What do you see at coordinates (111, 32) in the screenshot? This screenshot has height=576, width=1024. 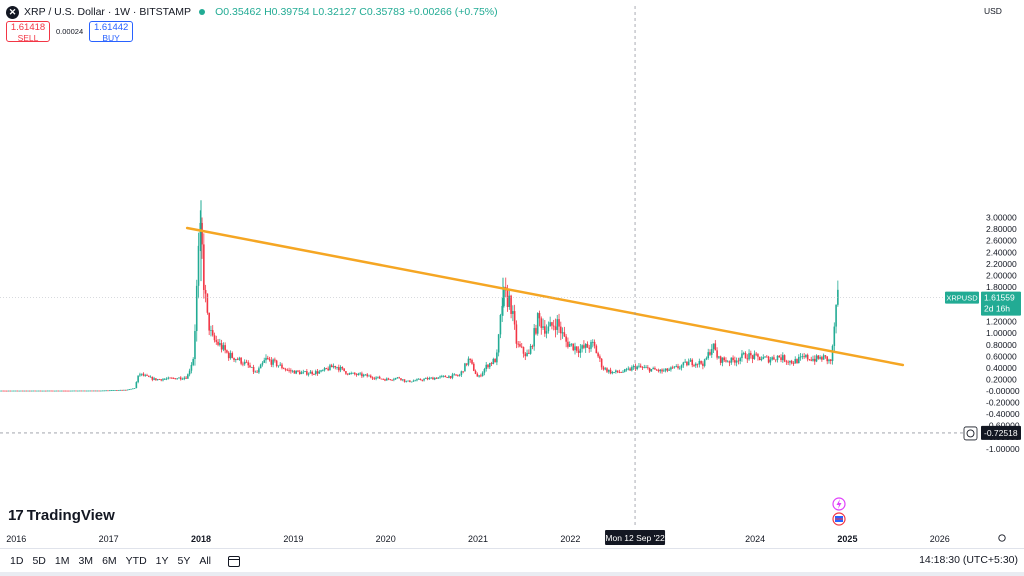 I see `buy-button: 1.61442 BUY` at bounding box center [111, 32].